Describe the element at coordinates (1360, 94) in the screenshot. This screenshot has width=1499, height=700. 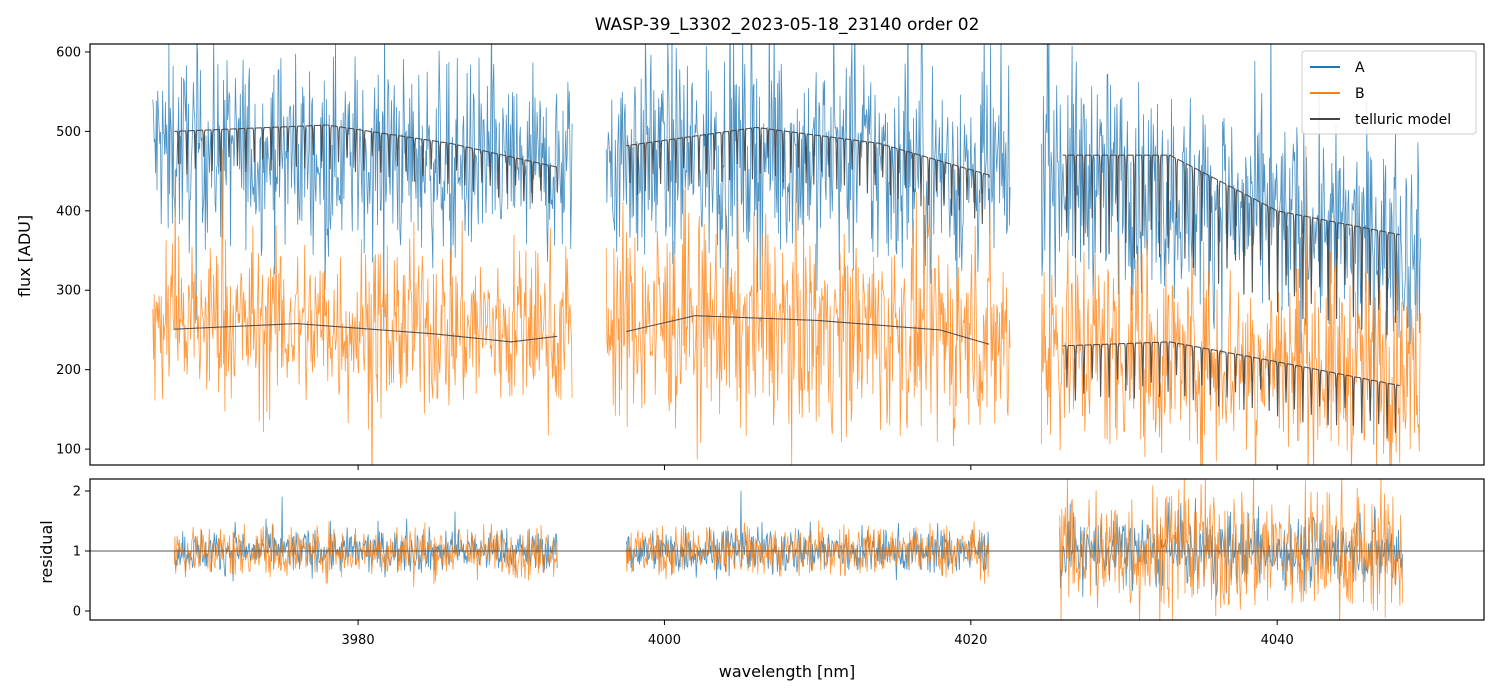
I see `legend-label-b: B` at that location.